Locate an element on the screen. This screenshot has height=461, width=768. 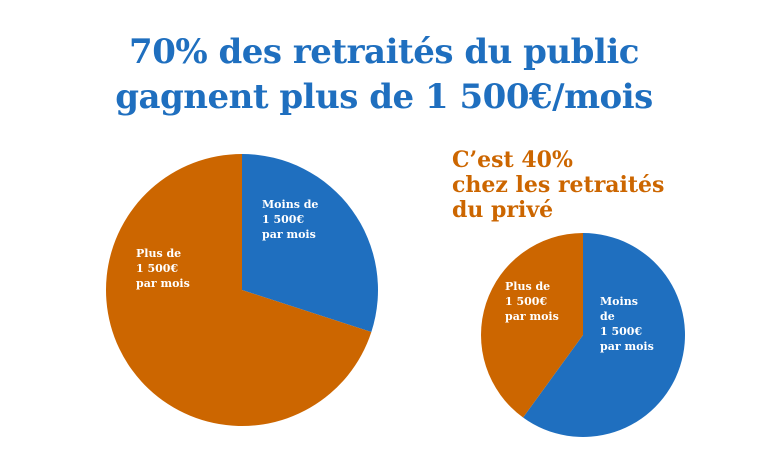
private-sector-note: C’est 40% chez les retraités du privé is located at coordinates (558, 185).